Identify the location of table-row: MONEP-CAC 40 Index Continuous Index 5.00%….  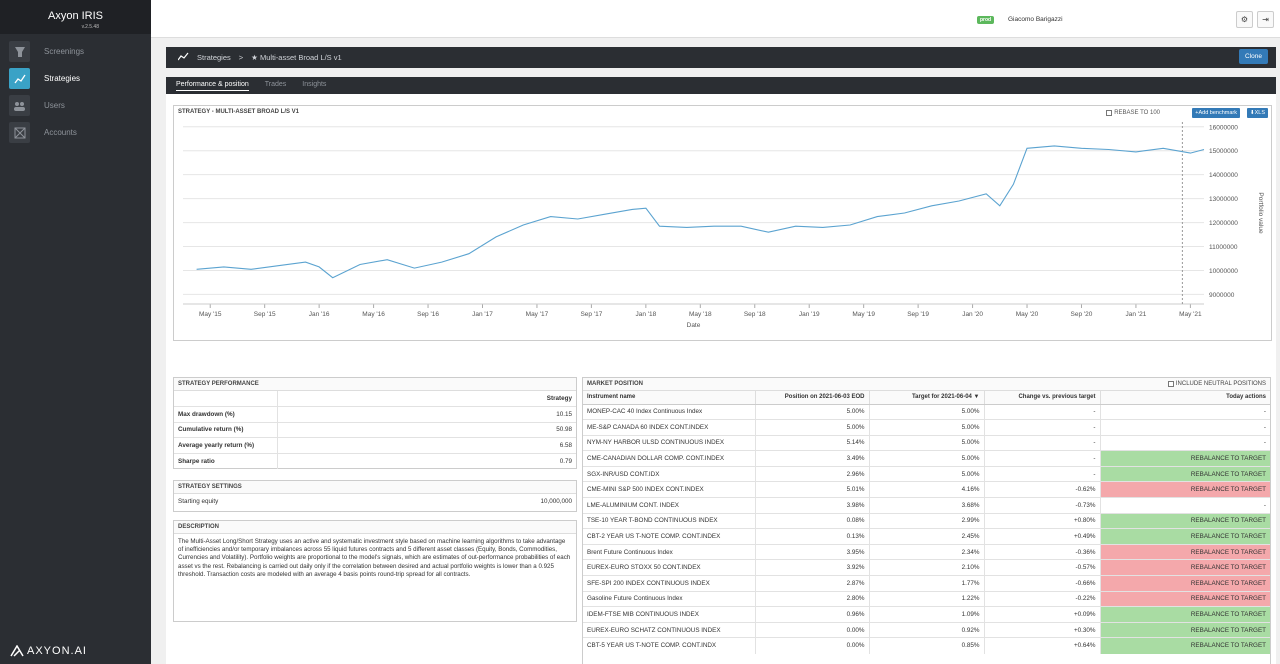
(926, 411).